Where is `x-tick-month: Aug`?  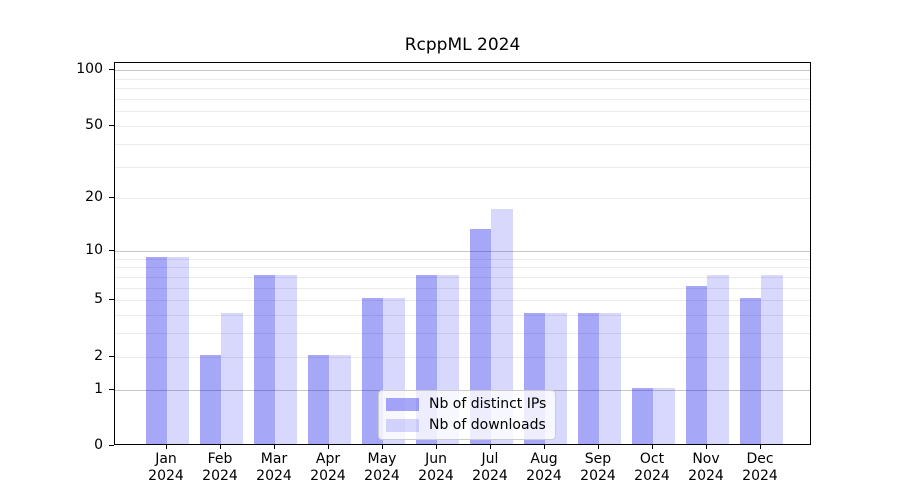
x-tick-month: Aug is located at coordinates (544, 459).